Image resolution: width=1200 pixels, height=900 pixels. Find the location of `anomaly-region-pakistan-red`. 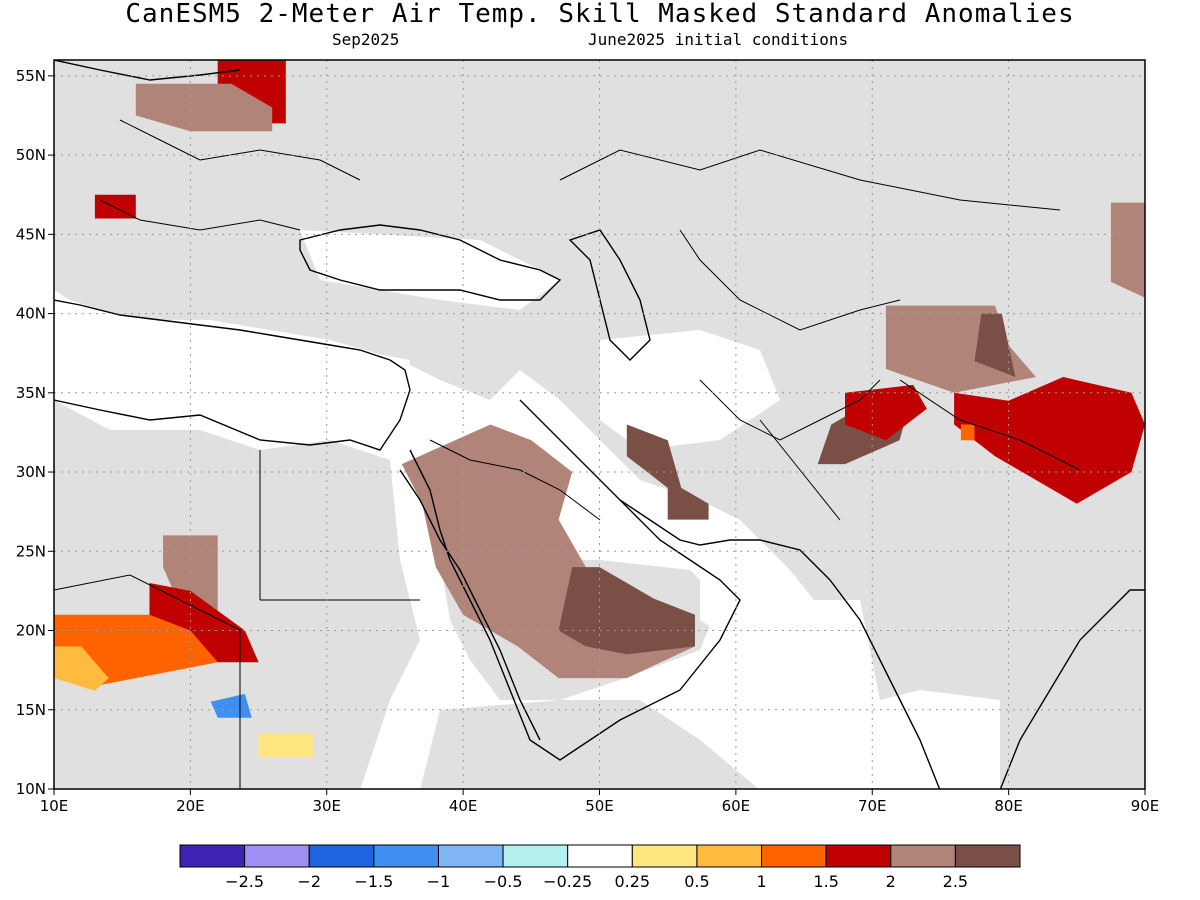

anomaly-region-pakistan-red is located at coordinates (886, 412).